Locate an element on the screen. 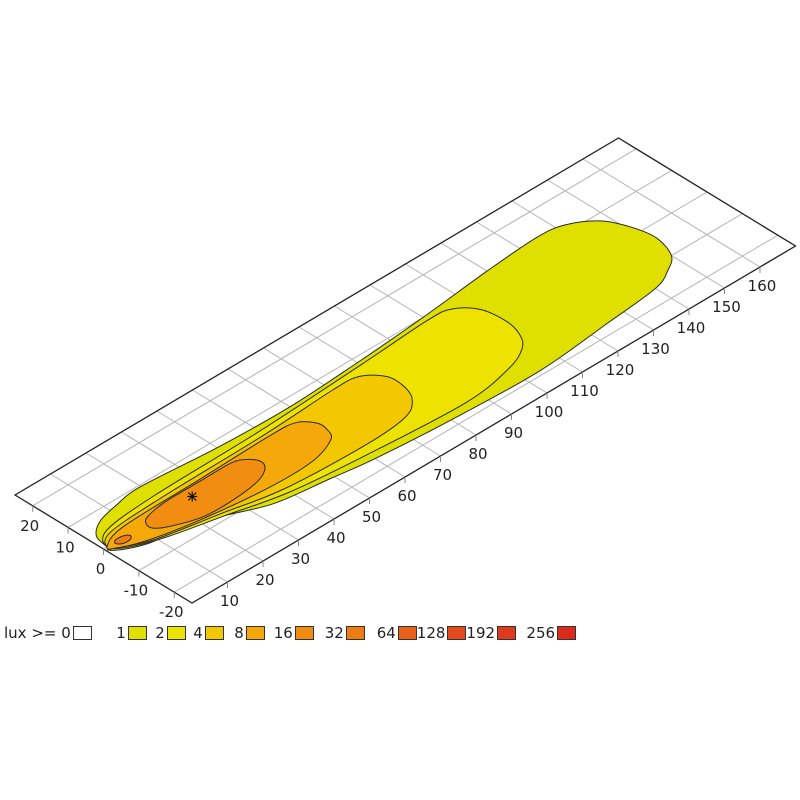 The height and width of the screenshot is (800, 800). contour-32-lux is located at coordinates (123, 539).